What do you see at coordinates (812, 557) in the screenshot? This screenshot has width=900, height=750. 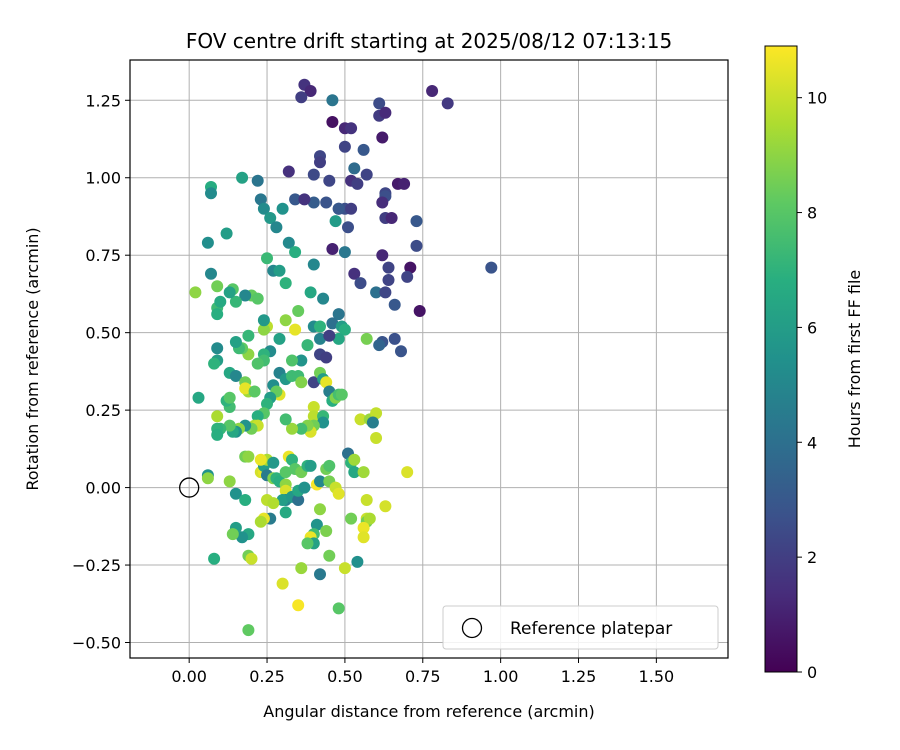 I see `colorbar-tick-label-1: 2` at bounding box center [812, 557].